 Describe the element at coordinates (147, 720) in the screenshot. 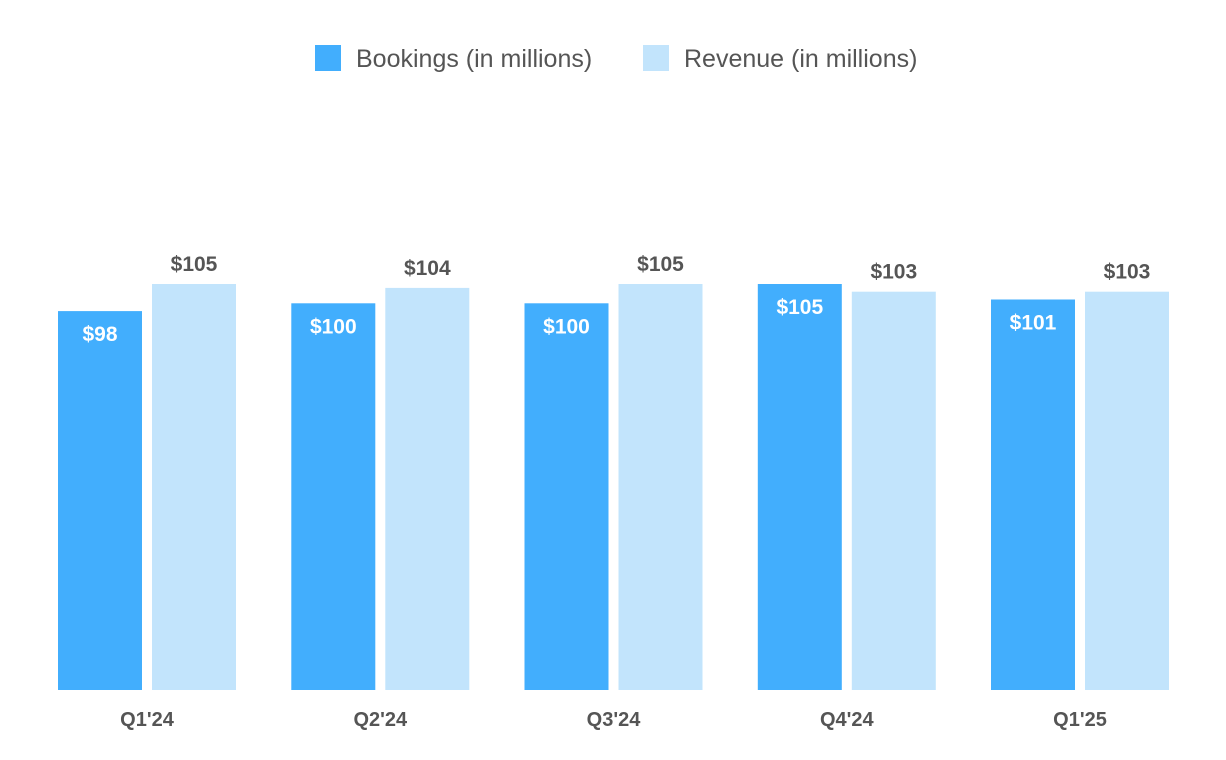

I see `x-tick-label-1: Q1'24` at that location.